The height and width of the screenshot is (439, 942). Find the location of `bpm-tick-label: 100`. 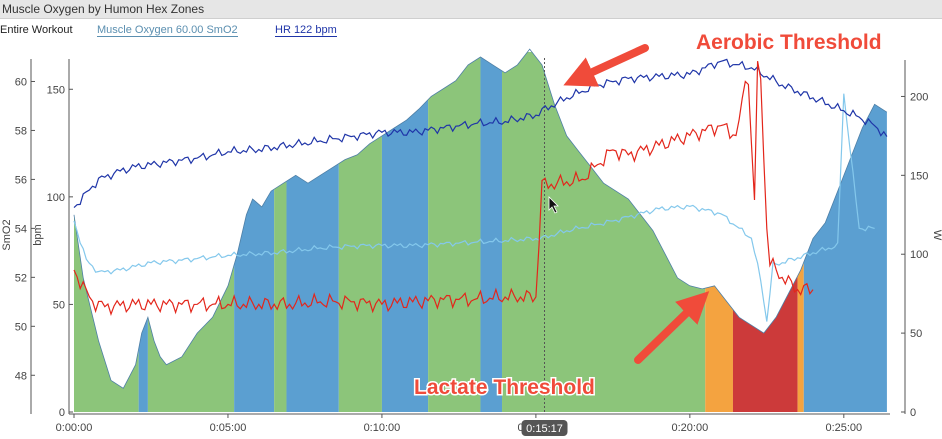

bpm-tick-label: 100 is located at coordinates (56, 198).